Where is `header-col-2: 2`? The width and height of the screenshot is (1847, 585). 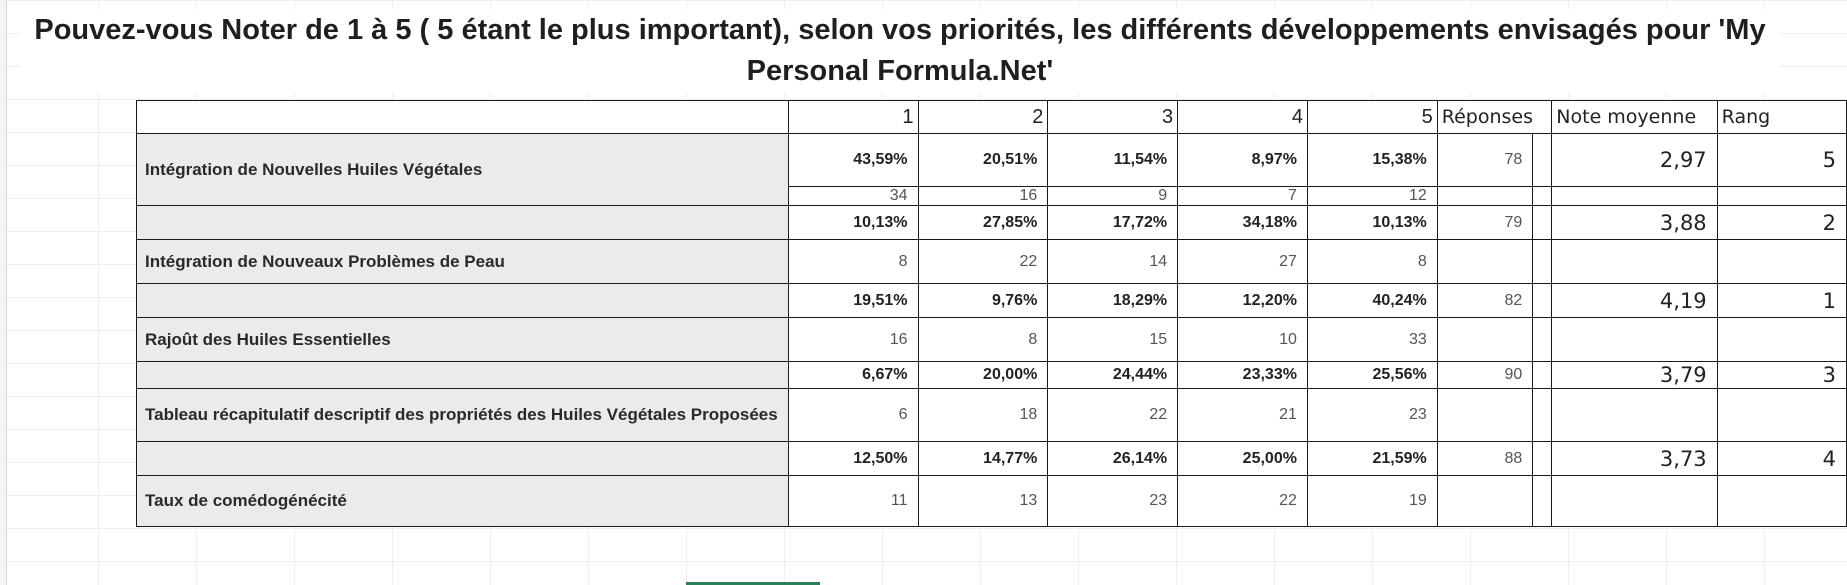 header-col-2: 2 is located at coordinates (983, 117).